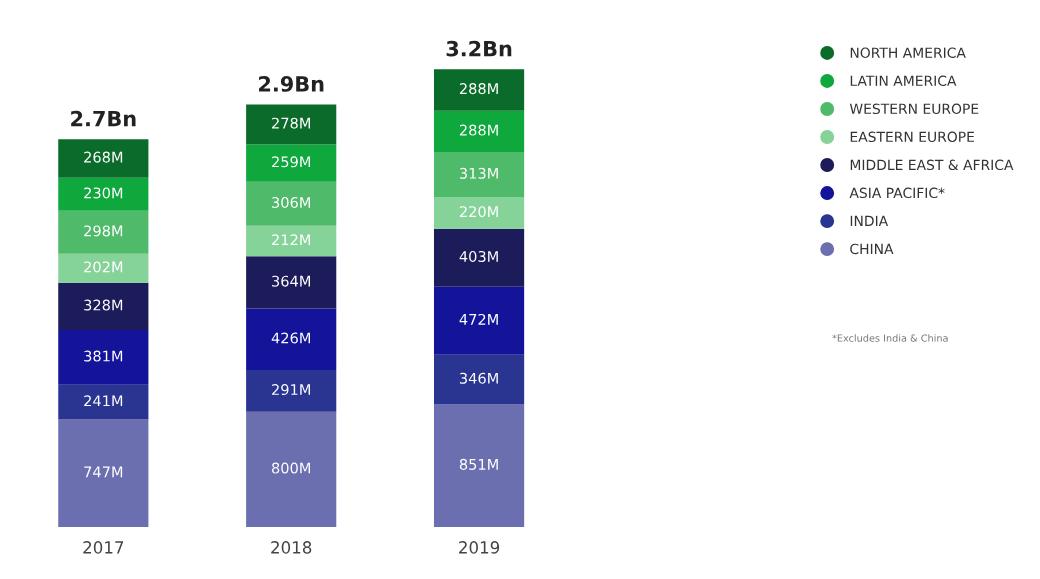  I want to click on data-label: 346M, so click(478, 378).